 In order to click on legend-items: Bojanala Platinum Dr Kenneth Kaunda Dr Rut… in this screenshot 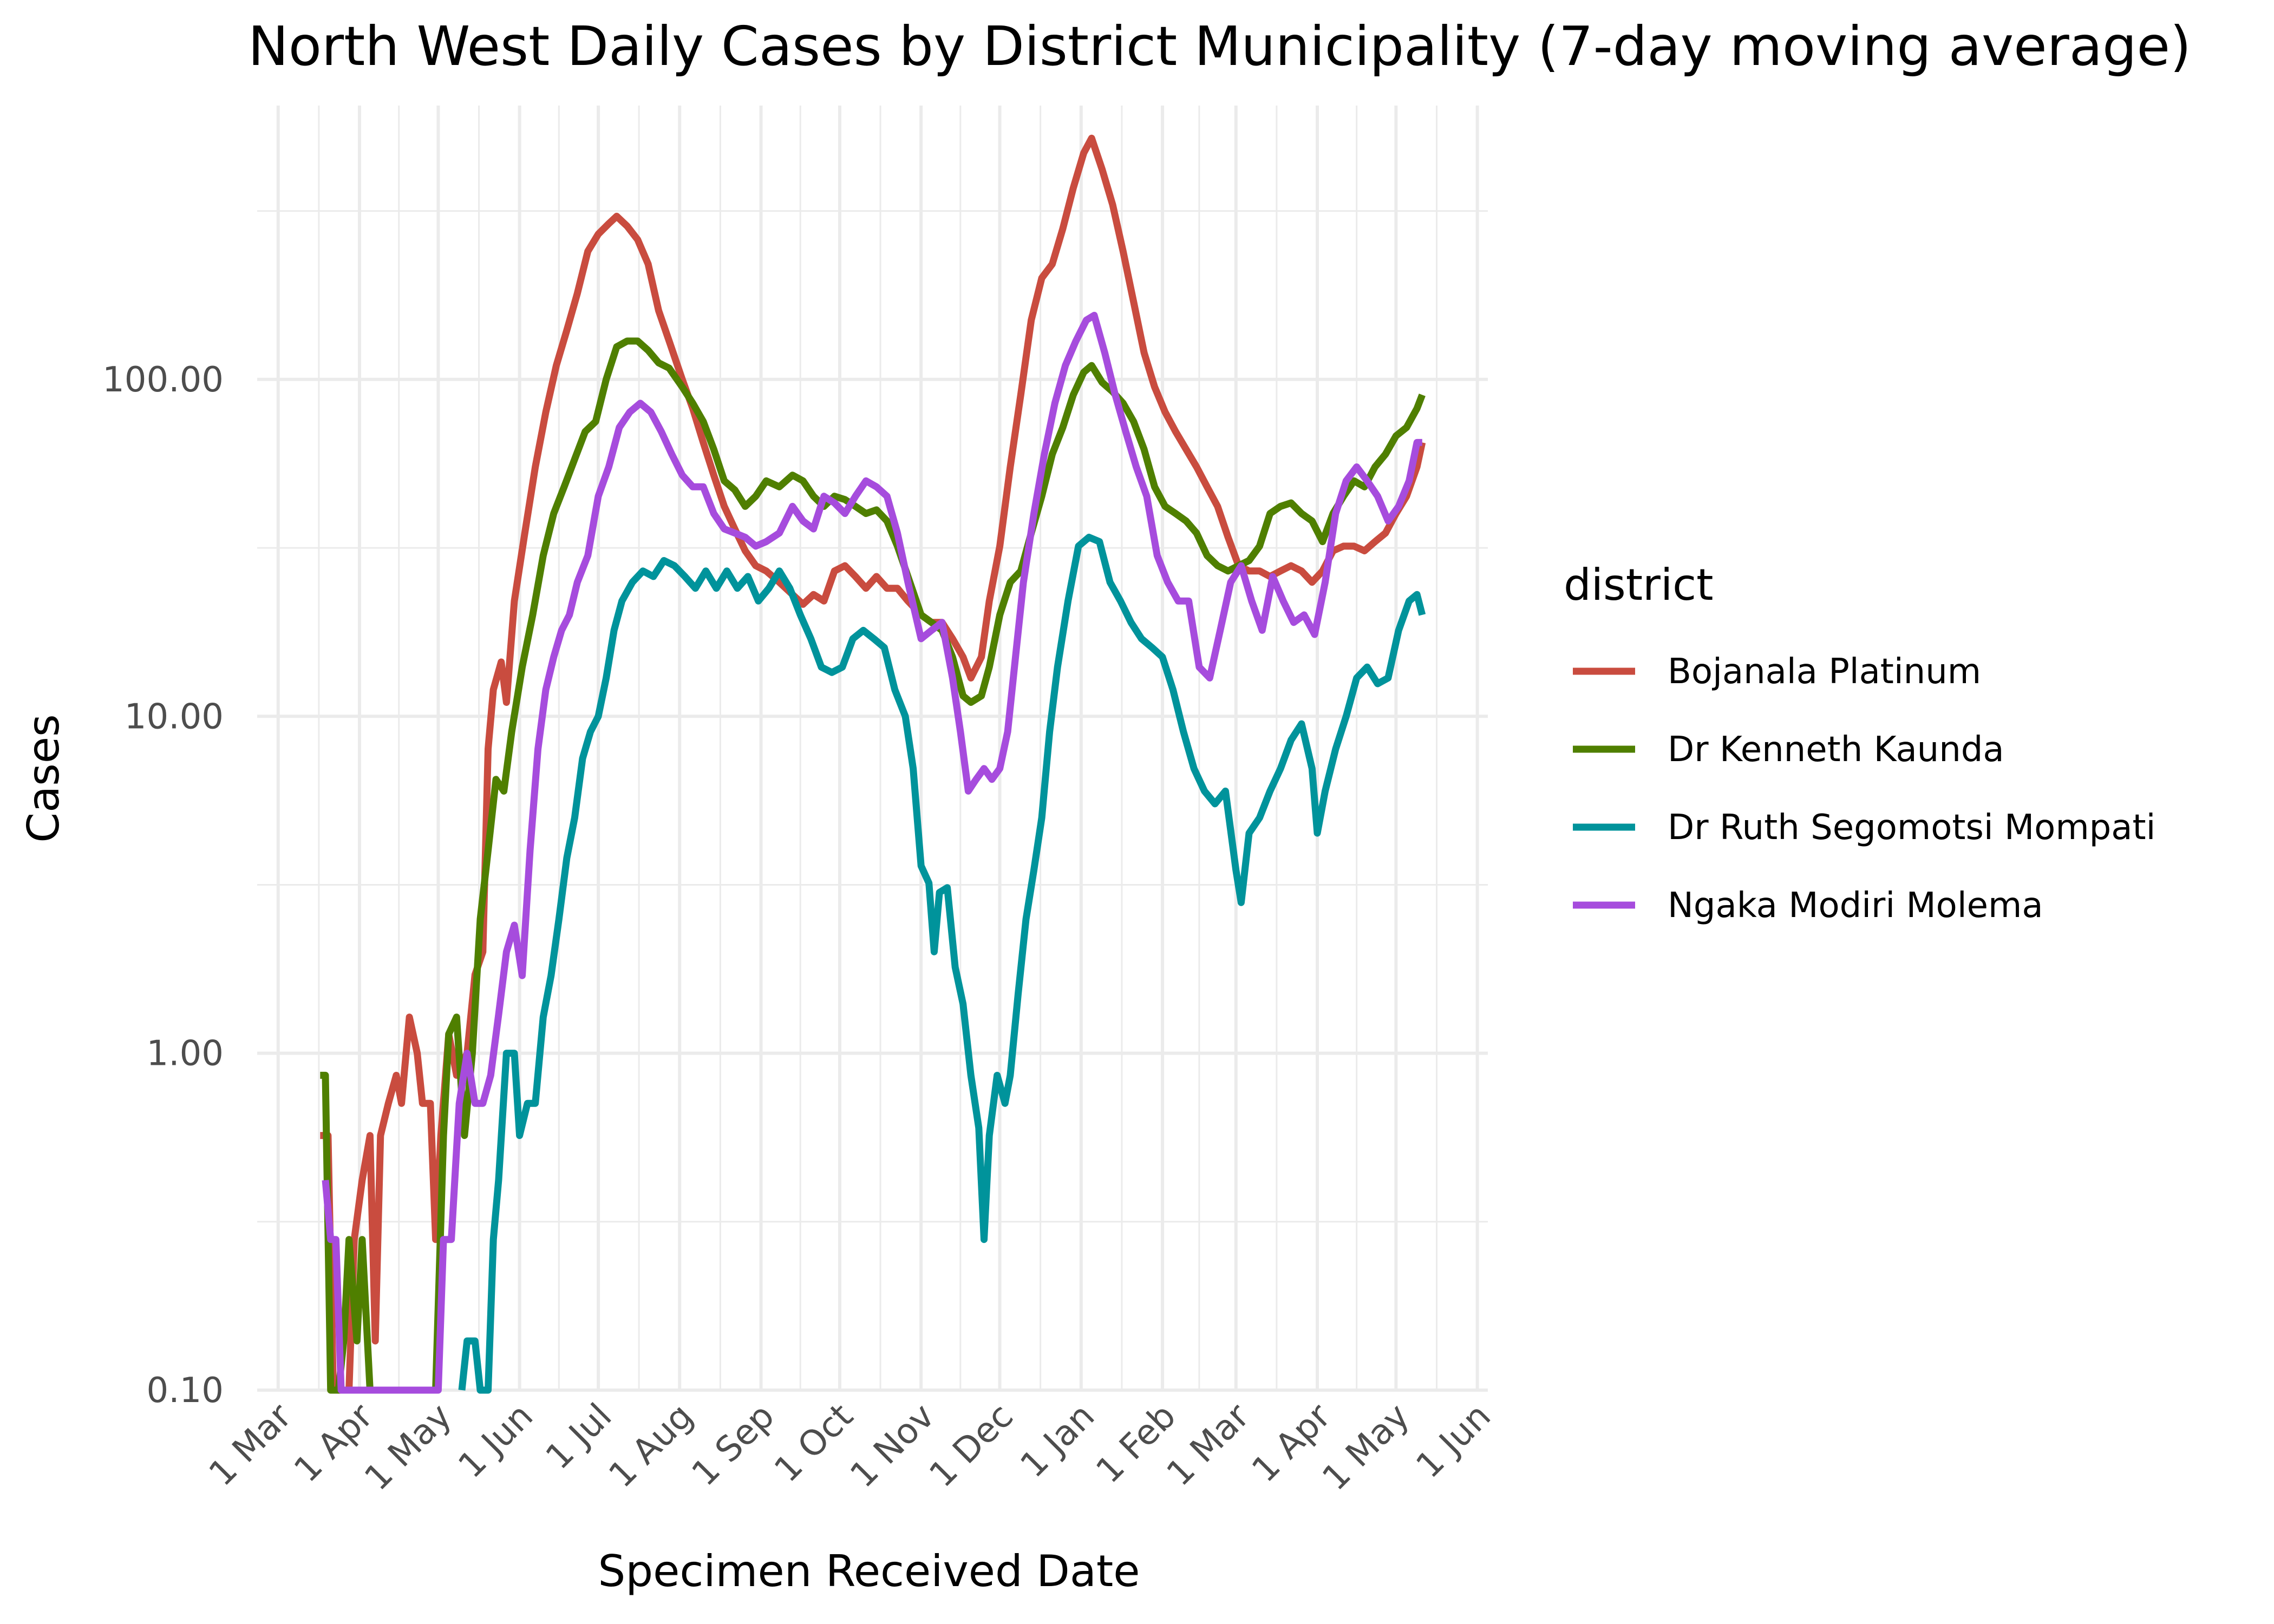, I will do `click(1864, 789)`.